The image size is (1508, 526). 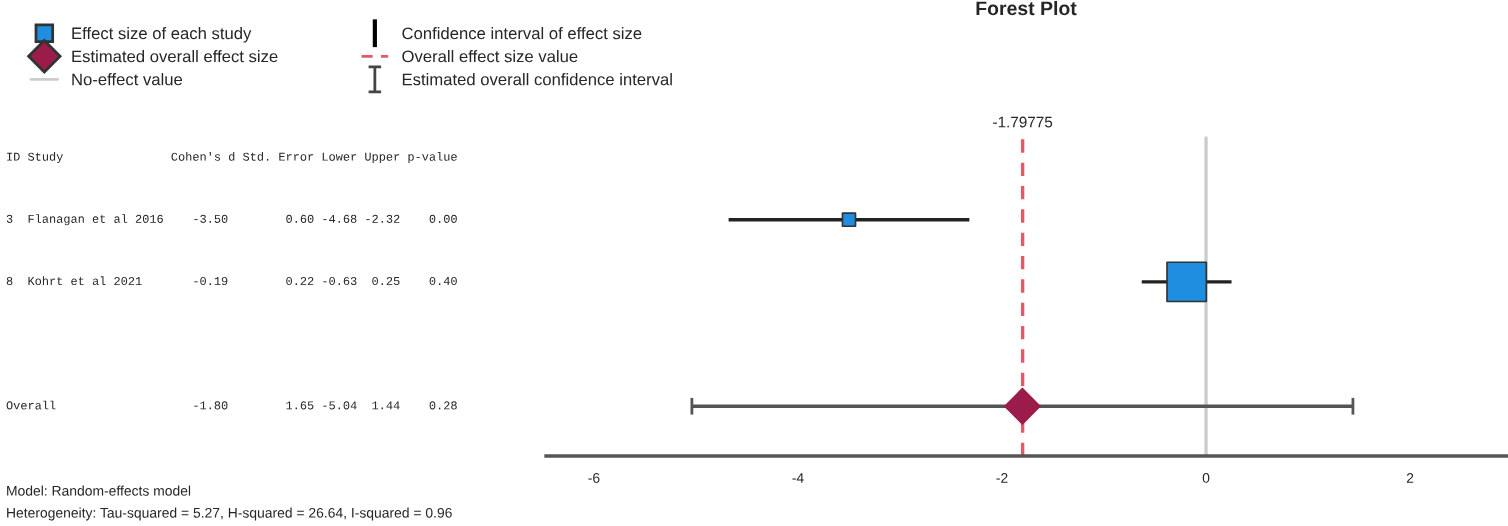 What do you see at coordinates (522, 33) in the screenshot?
I see `text: Confidence interval of effect size` at bounding box center [522, 33].